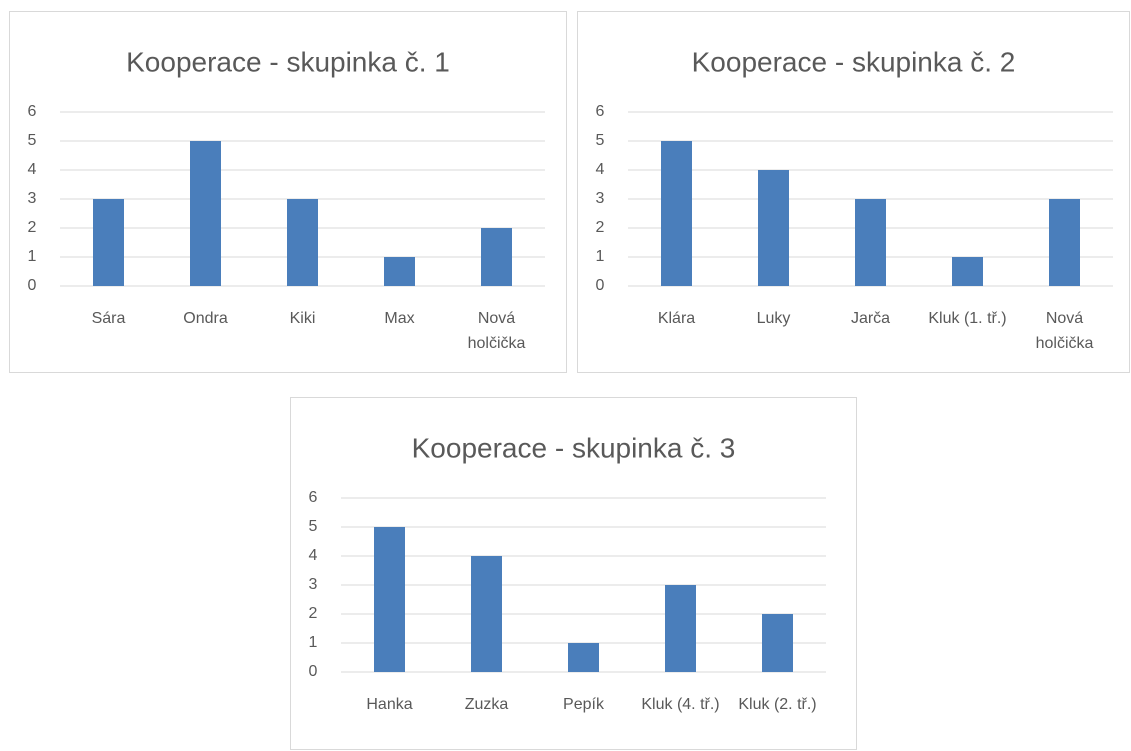 The width and height of the screenshot is (1131, 751). What do you see at coordinates (676, 318) in the screenshot?
I see `x-tick-label: Klára` at bounding box center [676, 318].